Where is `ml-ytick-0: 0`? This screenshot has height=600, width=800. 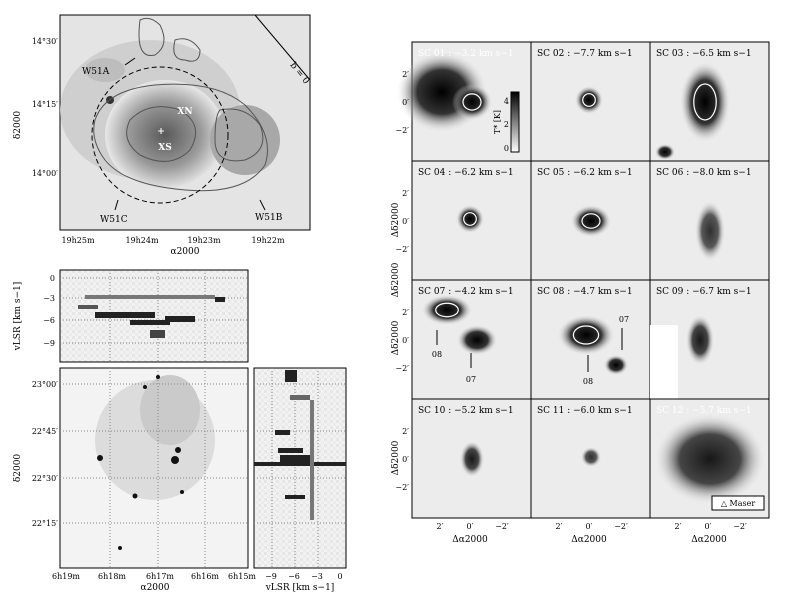
ml-ytick-0: 0 is located at coordinates (52, 278).